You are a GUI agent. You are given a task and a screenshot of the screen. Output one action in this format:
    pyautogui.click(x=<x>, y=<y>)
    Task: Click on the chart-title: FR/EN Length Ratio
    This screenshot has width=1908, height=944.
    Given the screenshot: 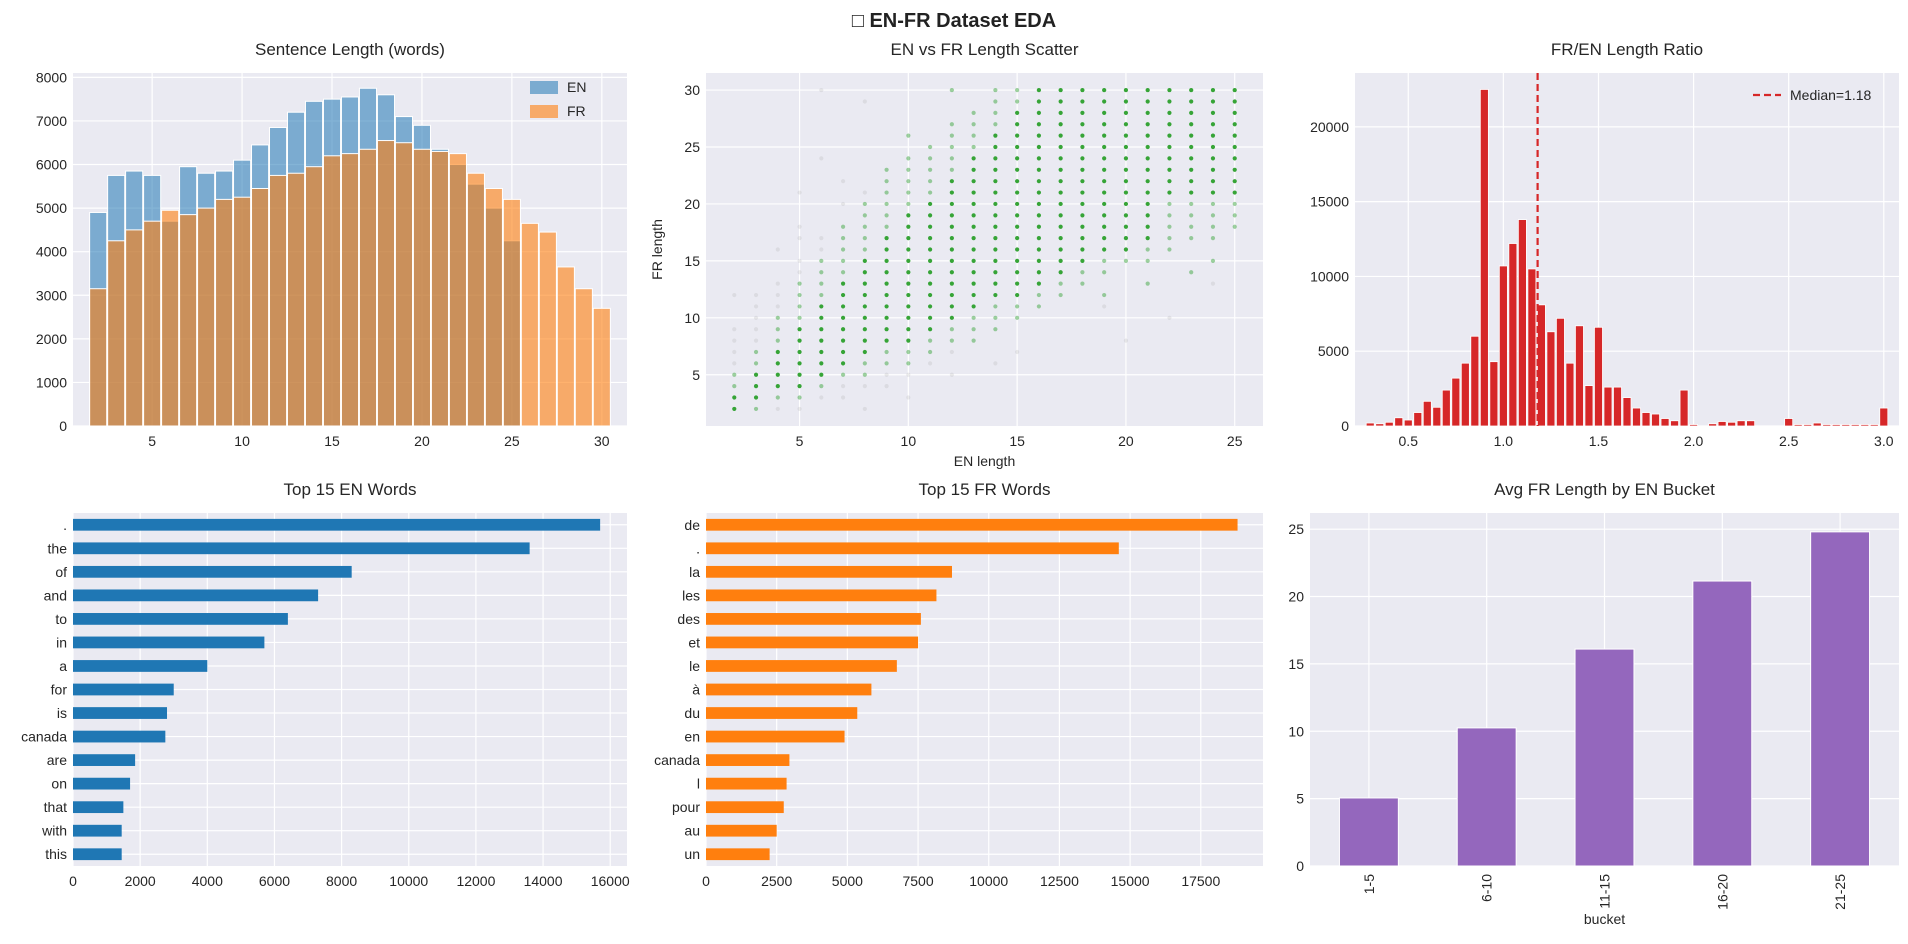 What is the action you would take?
    pyautogui.click(x=1627, y=49)
    